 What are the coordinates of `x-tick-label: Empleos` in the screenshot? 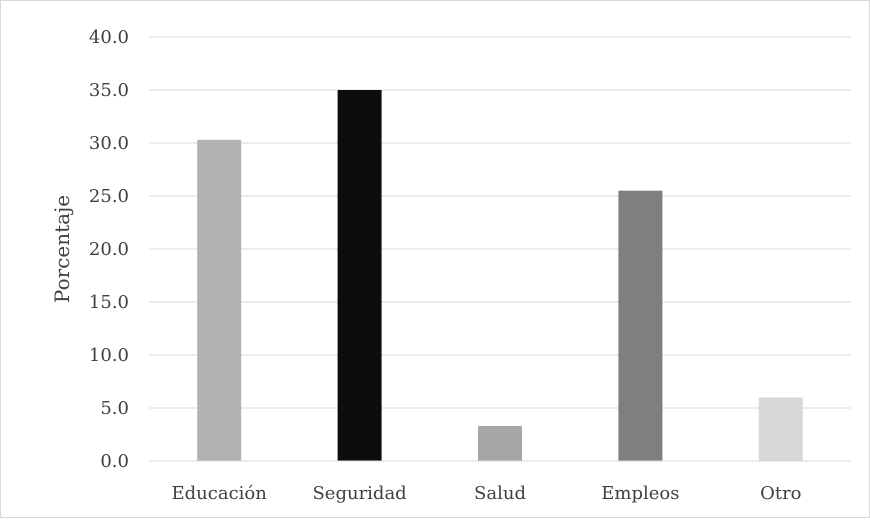 It's located at (640, 493).